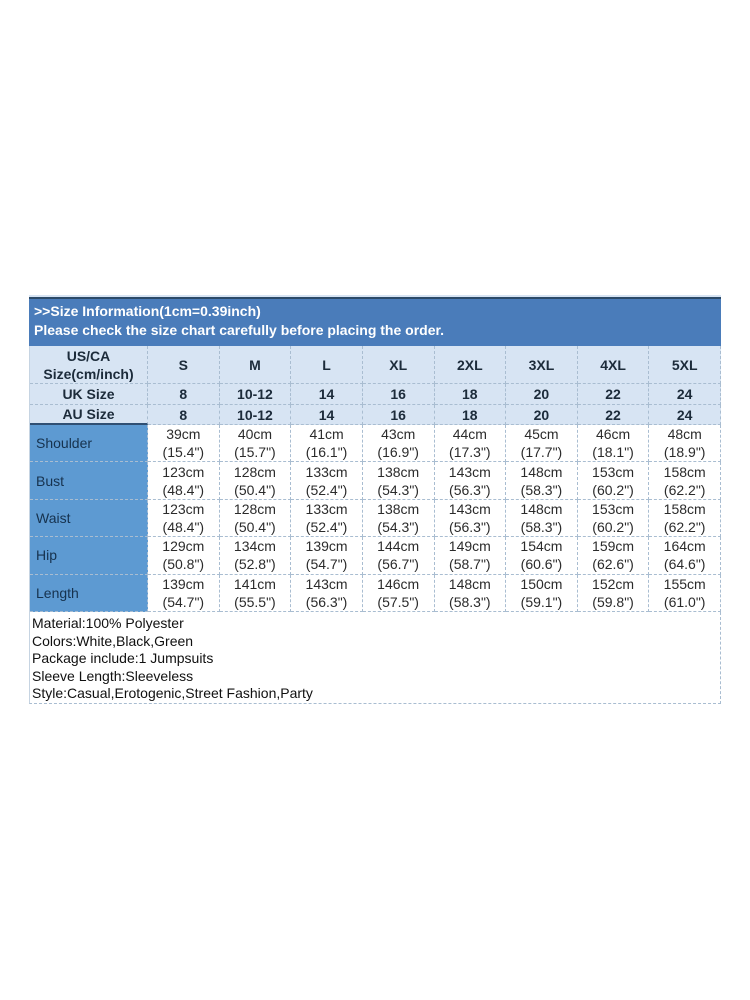 The height and width of the screenshot is (1000, 750). I want to click on measurement-value-cell: 133cm (52.4"), so click(327, 518).